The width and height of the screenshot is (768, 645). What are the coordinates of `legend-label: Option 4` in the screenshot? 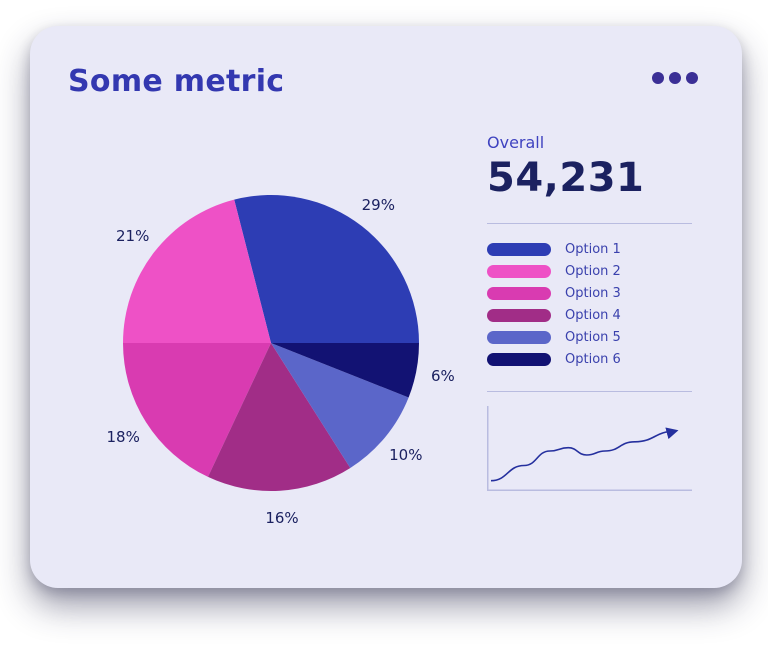 It's located at (593, 315).